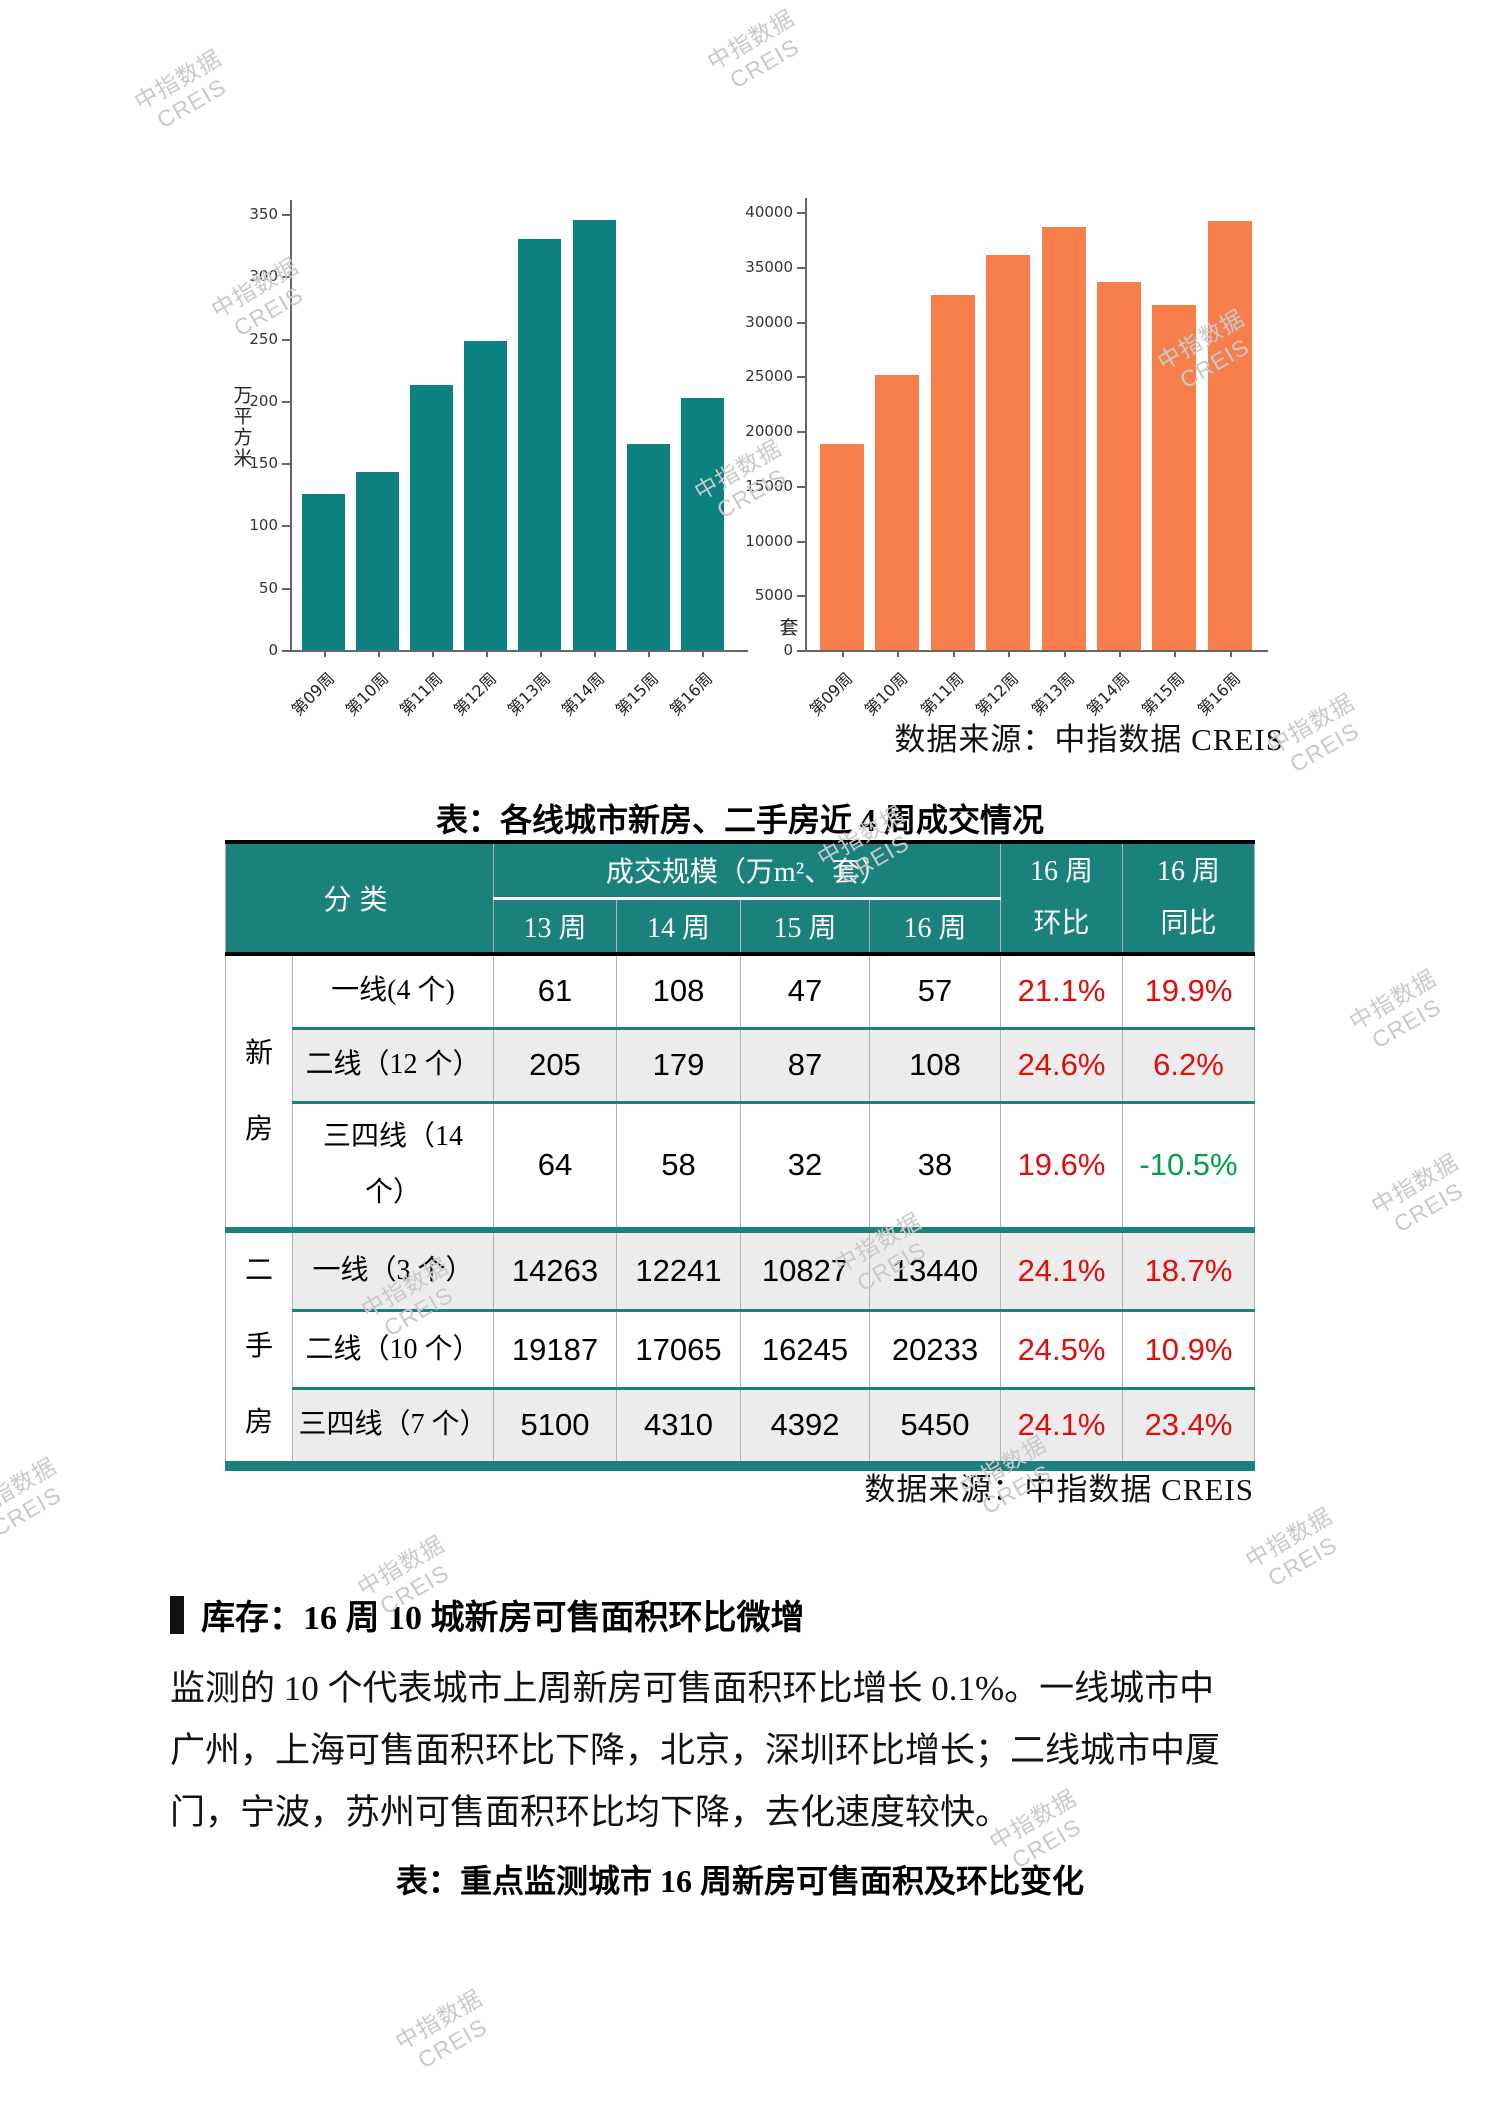 The height and width of the screenshot is (2104, 1488). I want to click on header-week-14: 14 周, so click(678, 926).